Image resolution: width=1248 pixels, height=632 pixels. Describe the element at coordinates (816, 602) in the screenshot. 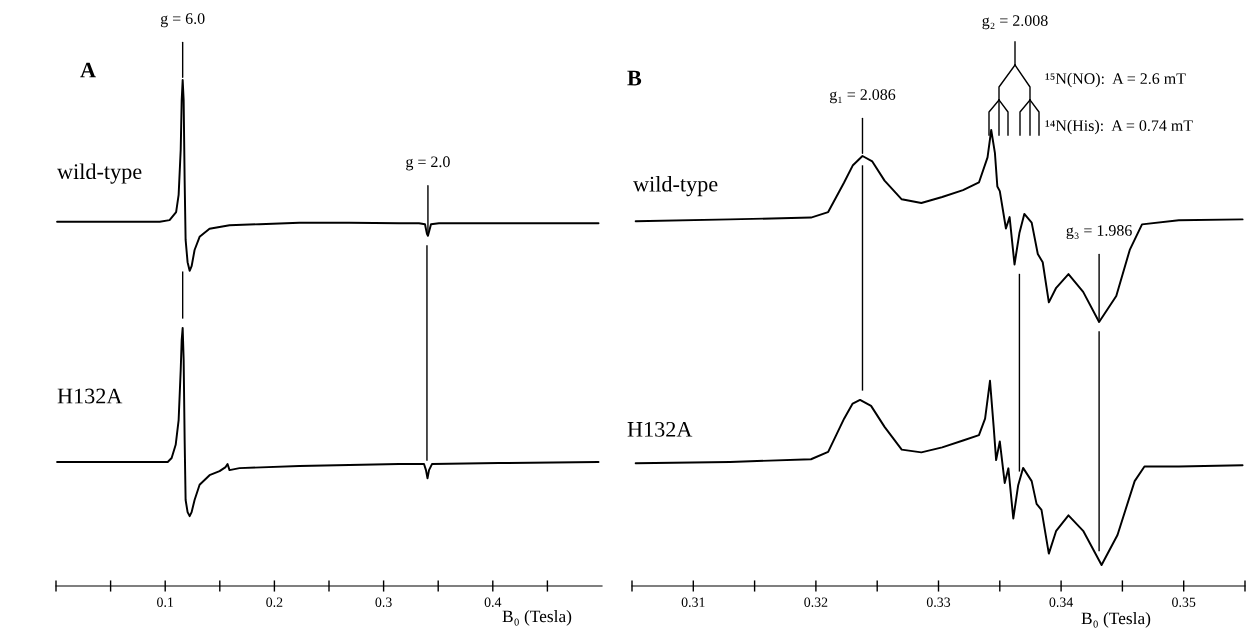

I see `x-tick-label: 0.32` at that location.